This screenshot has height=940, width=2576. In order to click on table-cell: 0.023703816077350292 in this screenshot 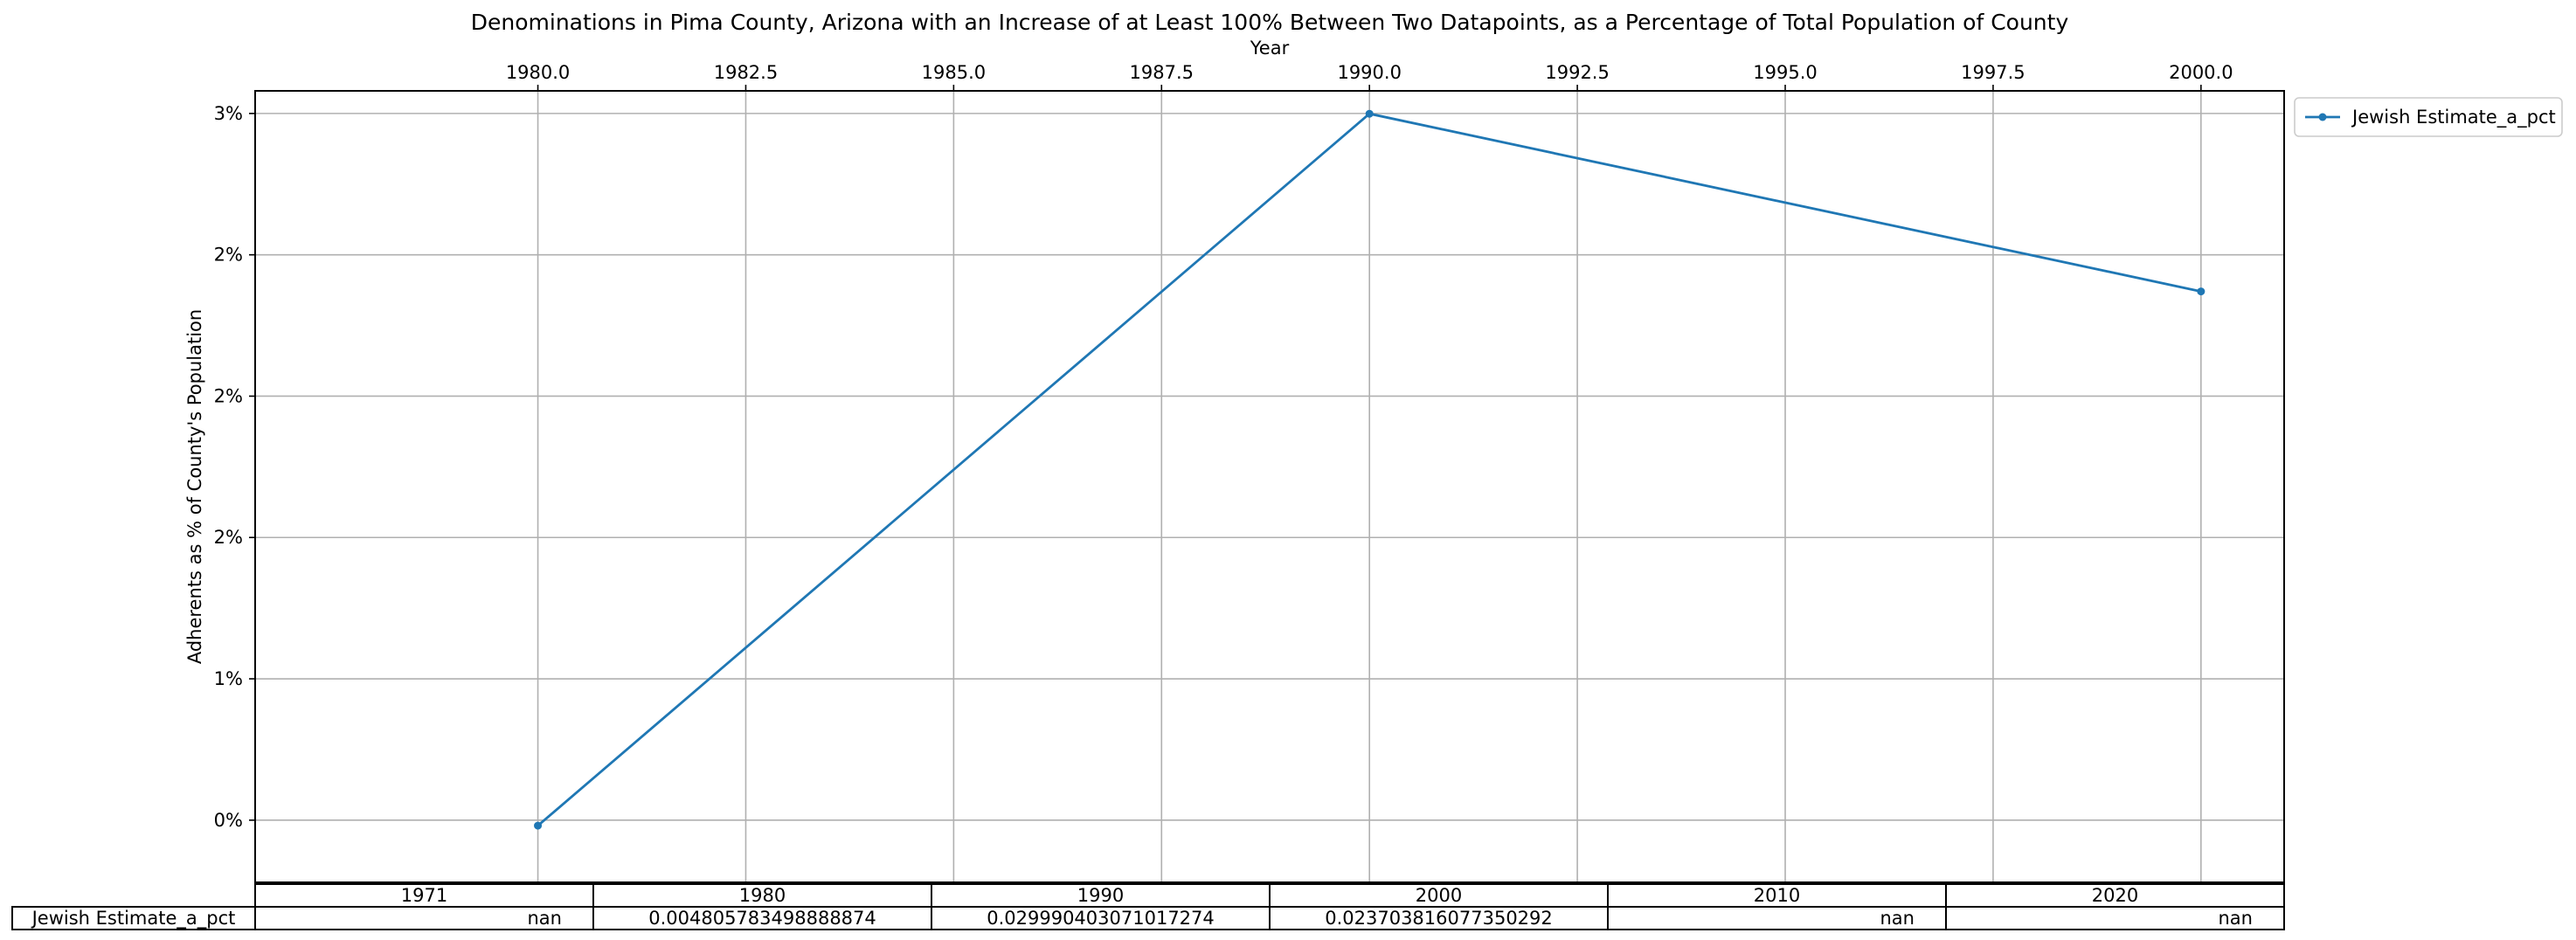, I will do `click(1439, 918)`.